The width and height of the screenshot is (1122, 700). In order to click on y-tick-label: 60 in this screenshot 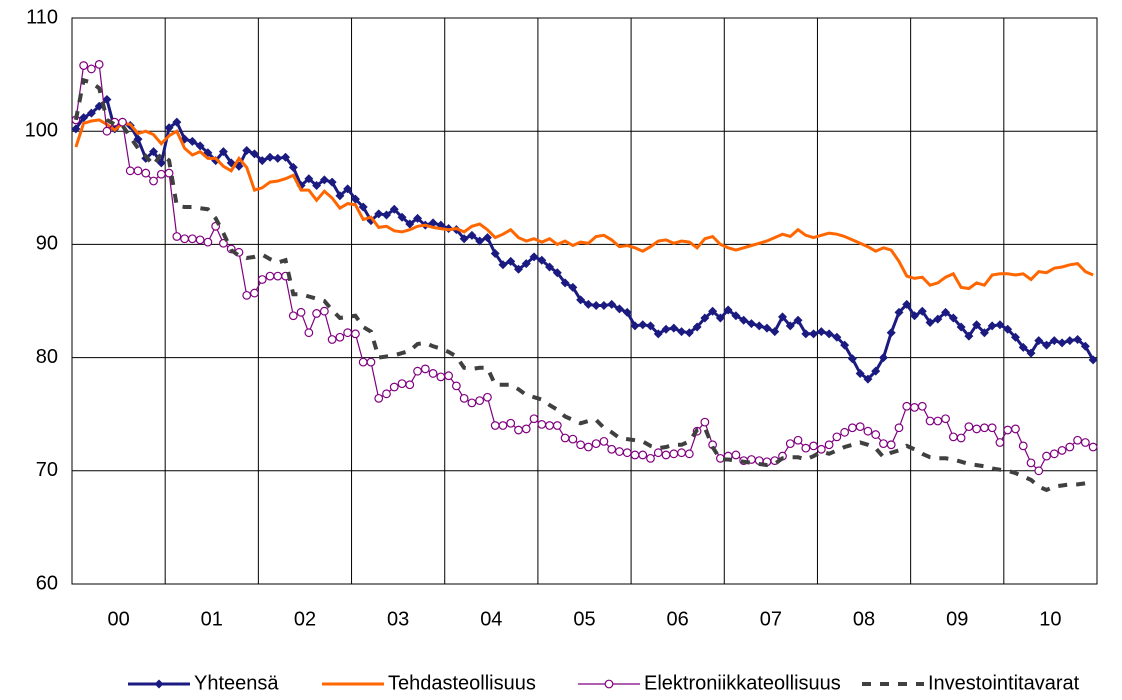, I will do `click(47, 583)`.